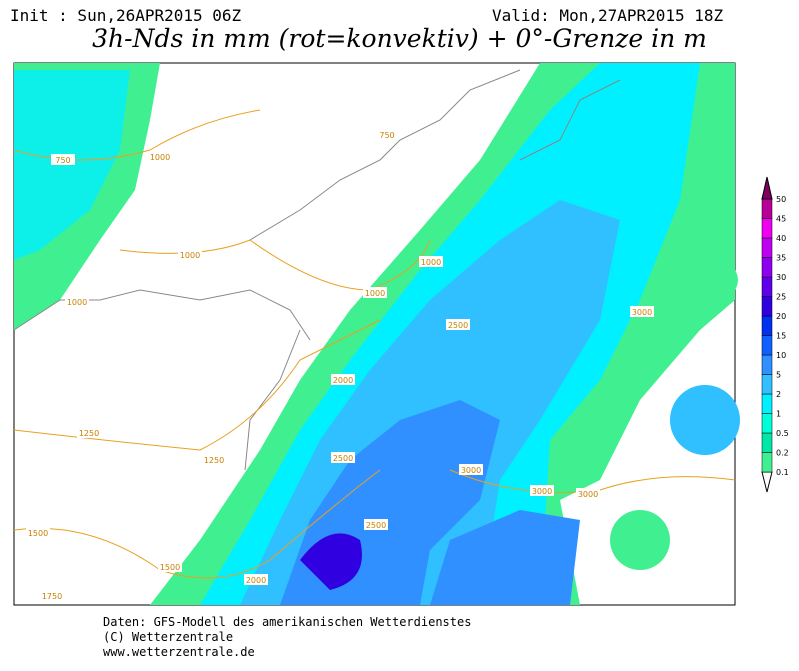 The width and height of the screenshot is (799, 671). I want to click on contour-label: 1750, so click(52, 596).